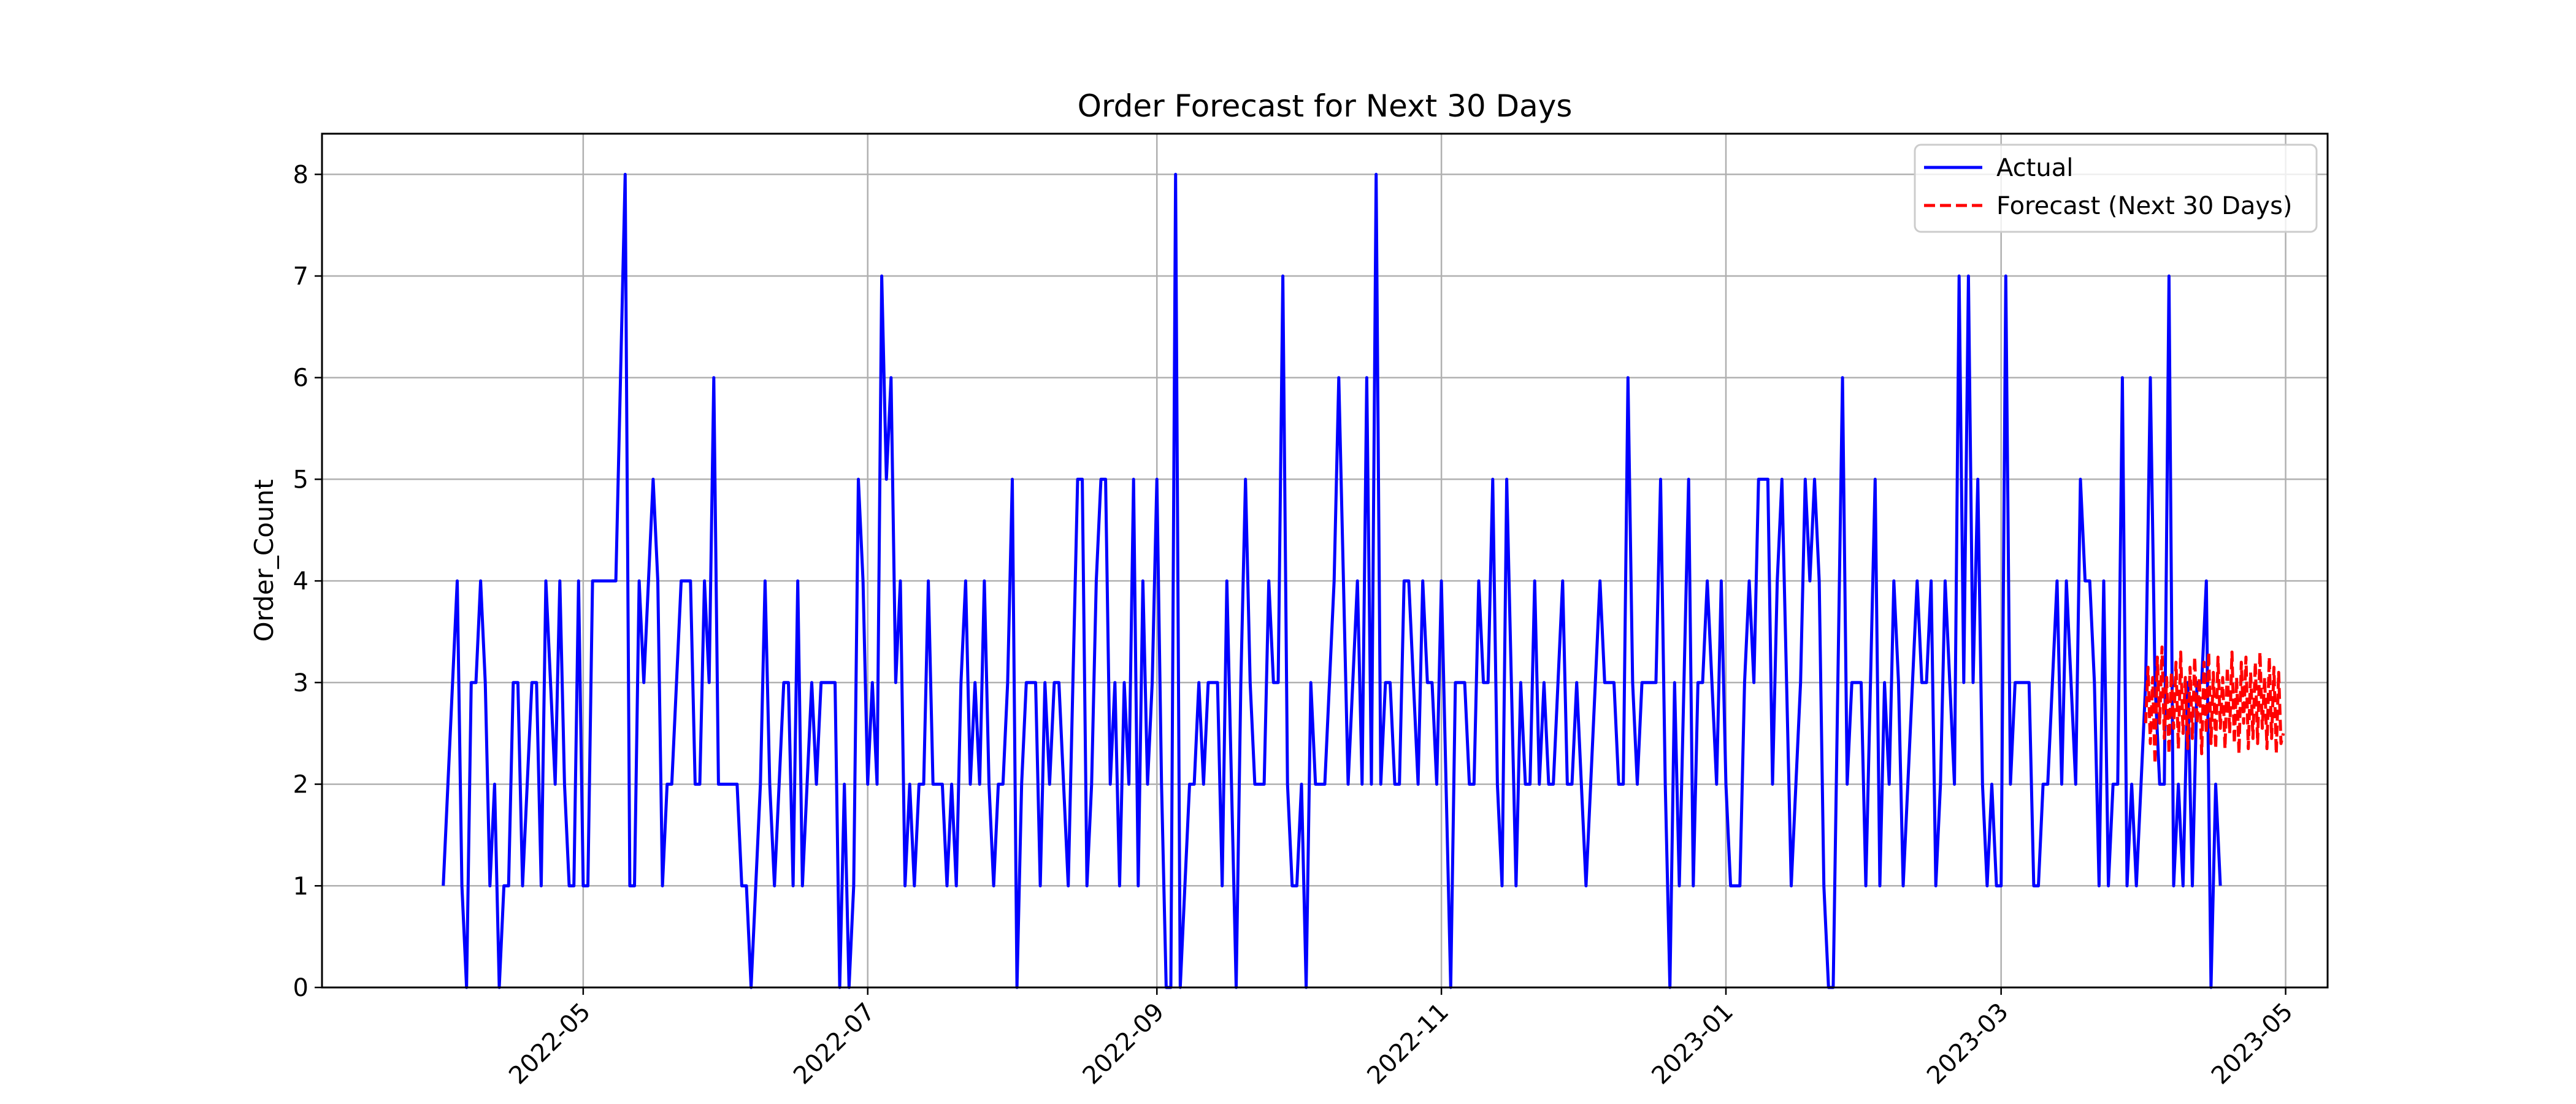 This screenshot has width=2576, height=1104. What do you see at coordinates (301, 378) in the screenshot?
I see `y-tick-label: 6` at bounding box center [301, 378].